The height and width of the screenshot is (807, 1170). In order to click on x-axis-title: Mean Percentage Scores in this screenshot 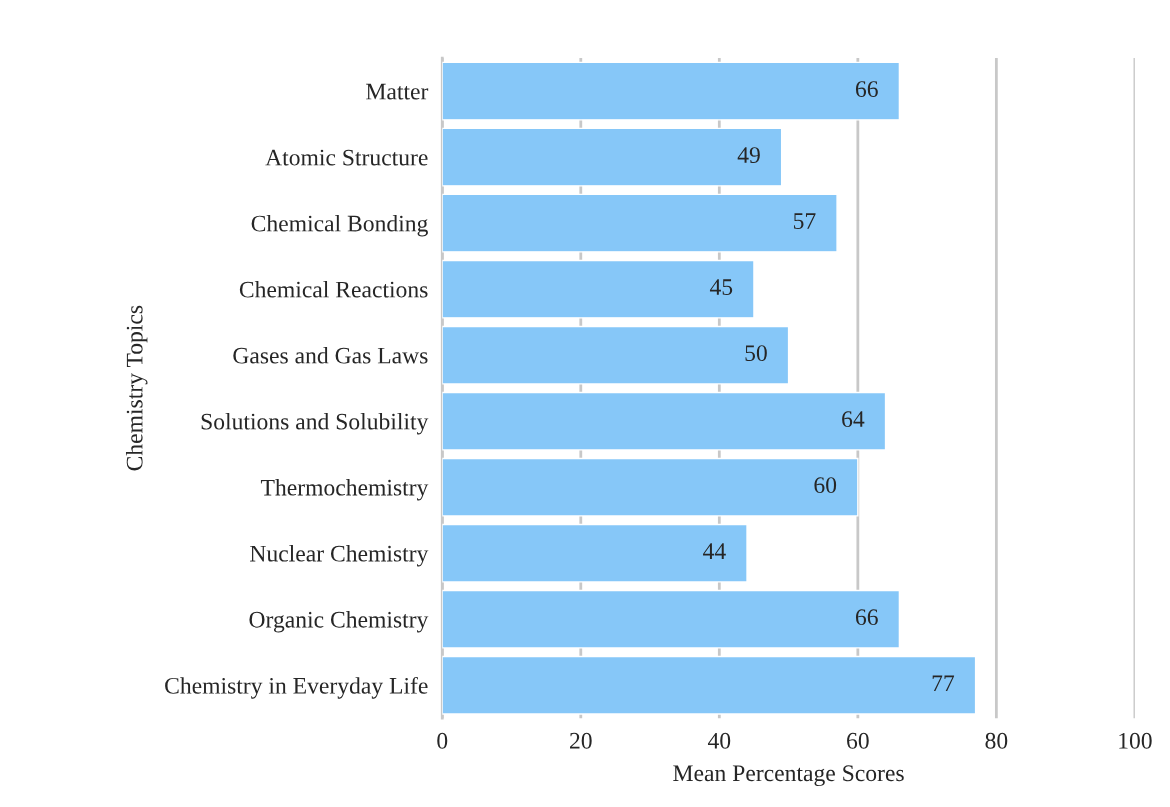, I will do `click(788, 776)`.